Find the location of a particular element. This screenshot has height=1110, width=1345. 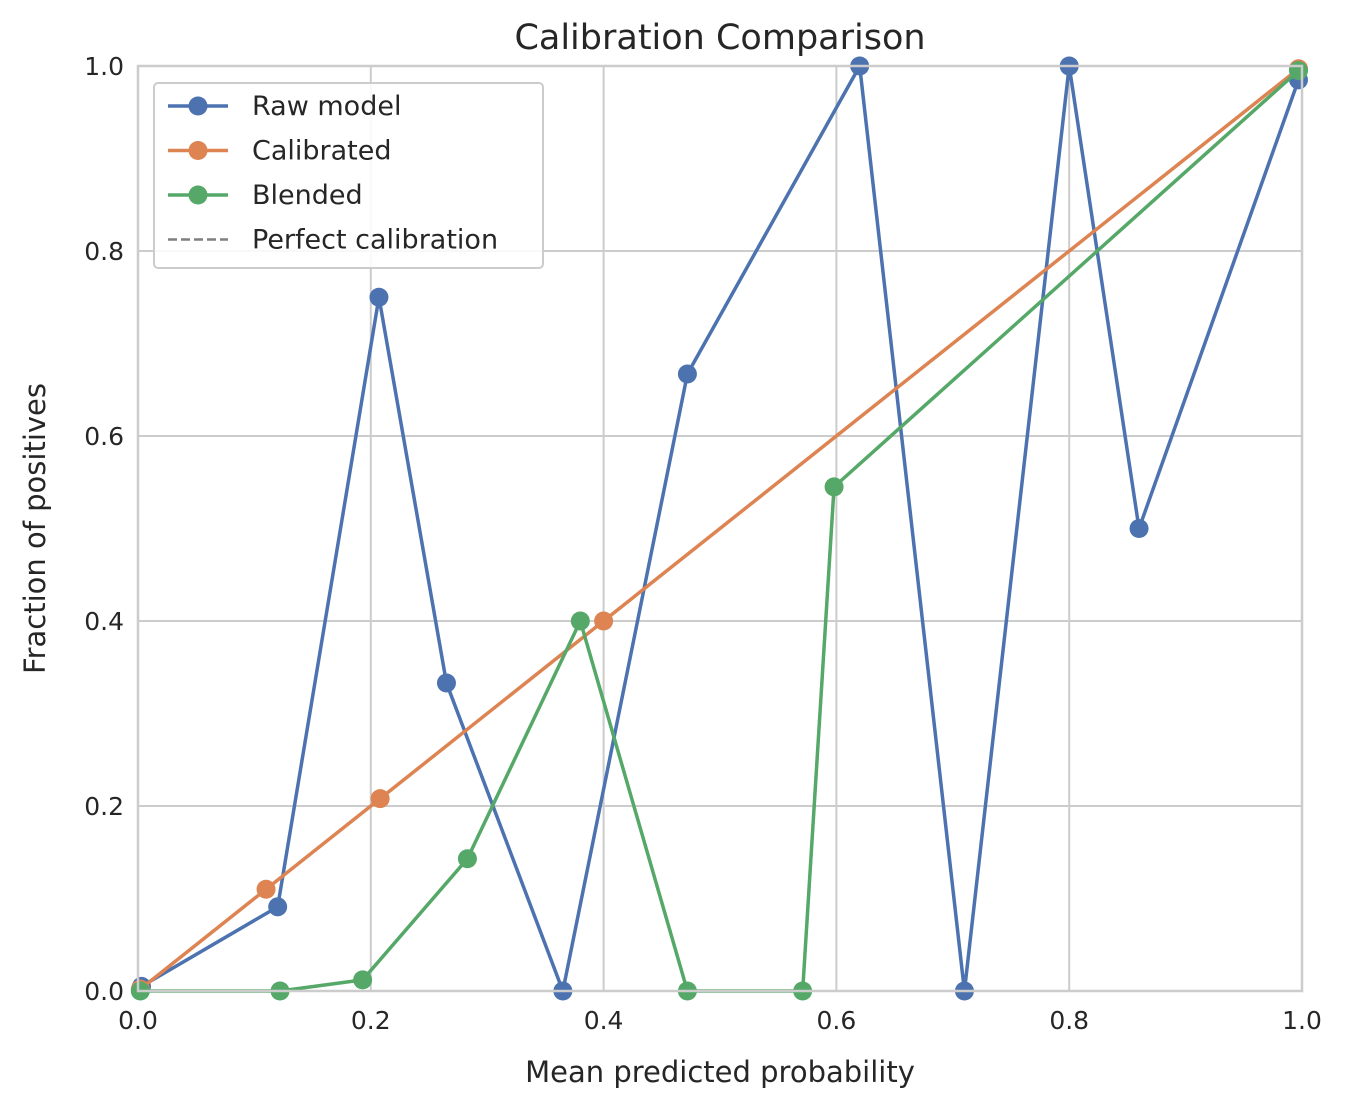

legend-item-raw-model: Raw model is located at coordinates (284, 106).